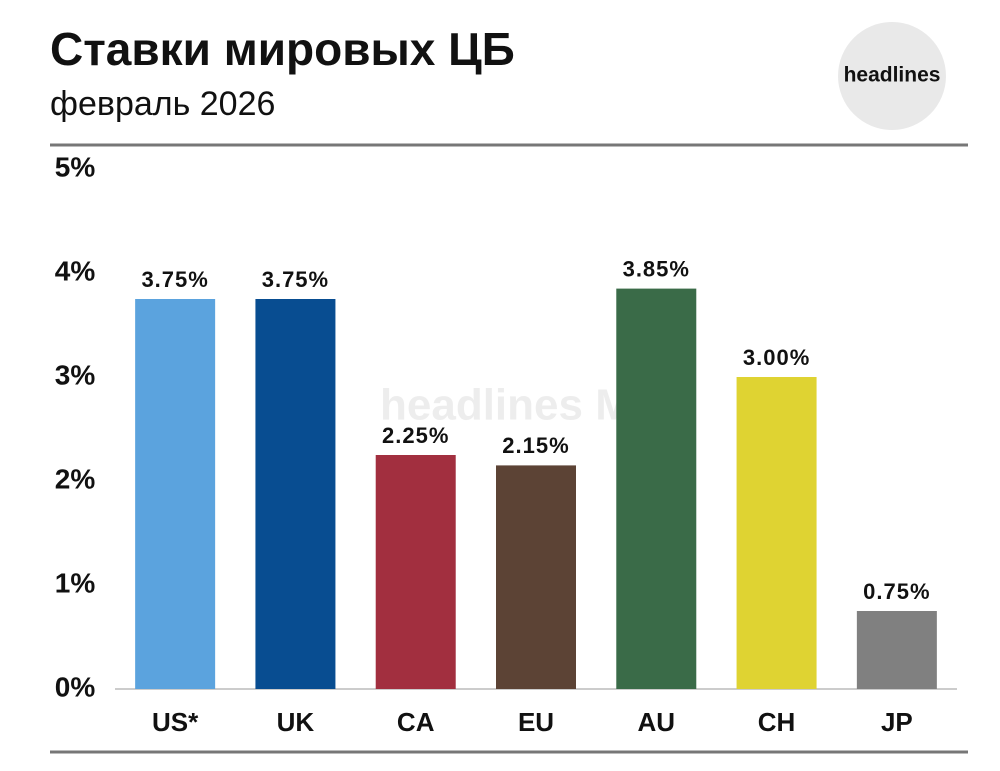 The image size is (1000, 771). Describe the element at coordinates (282, 49) in the screenshot. I see `chart-title: Ставки мировых ЦБ` at that location.